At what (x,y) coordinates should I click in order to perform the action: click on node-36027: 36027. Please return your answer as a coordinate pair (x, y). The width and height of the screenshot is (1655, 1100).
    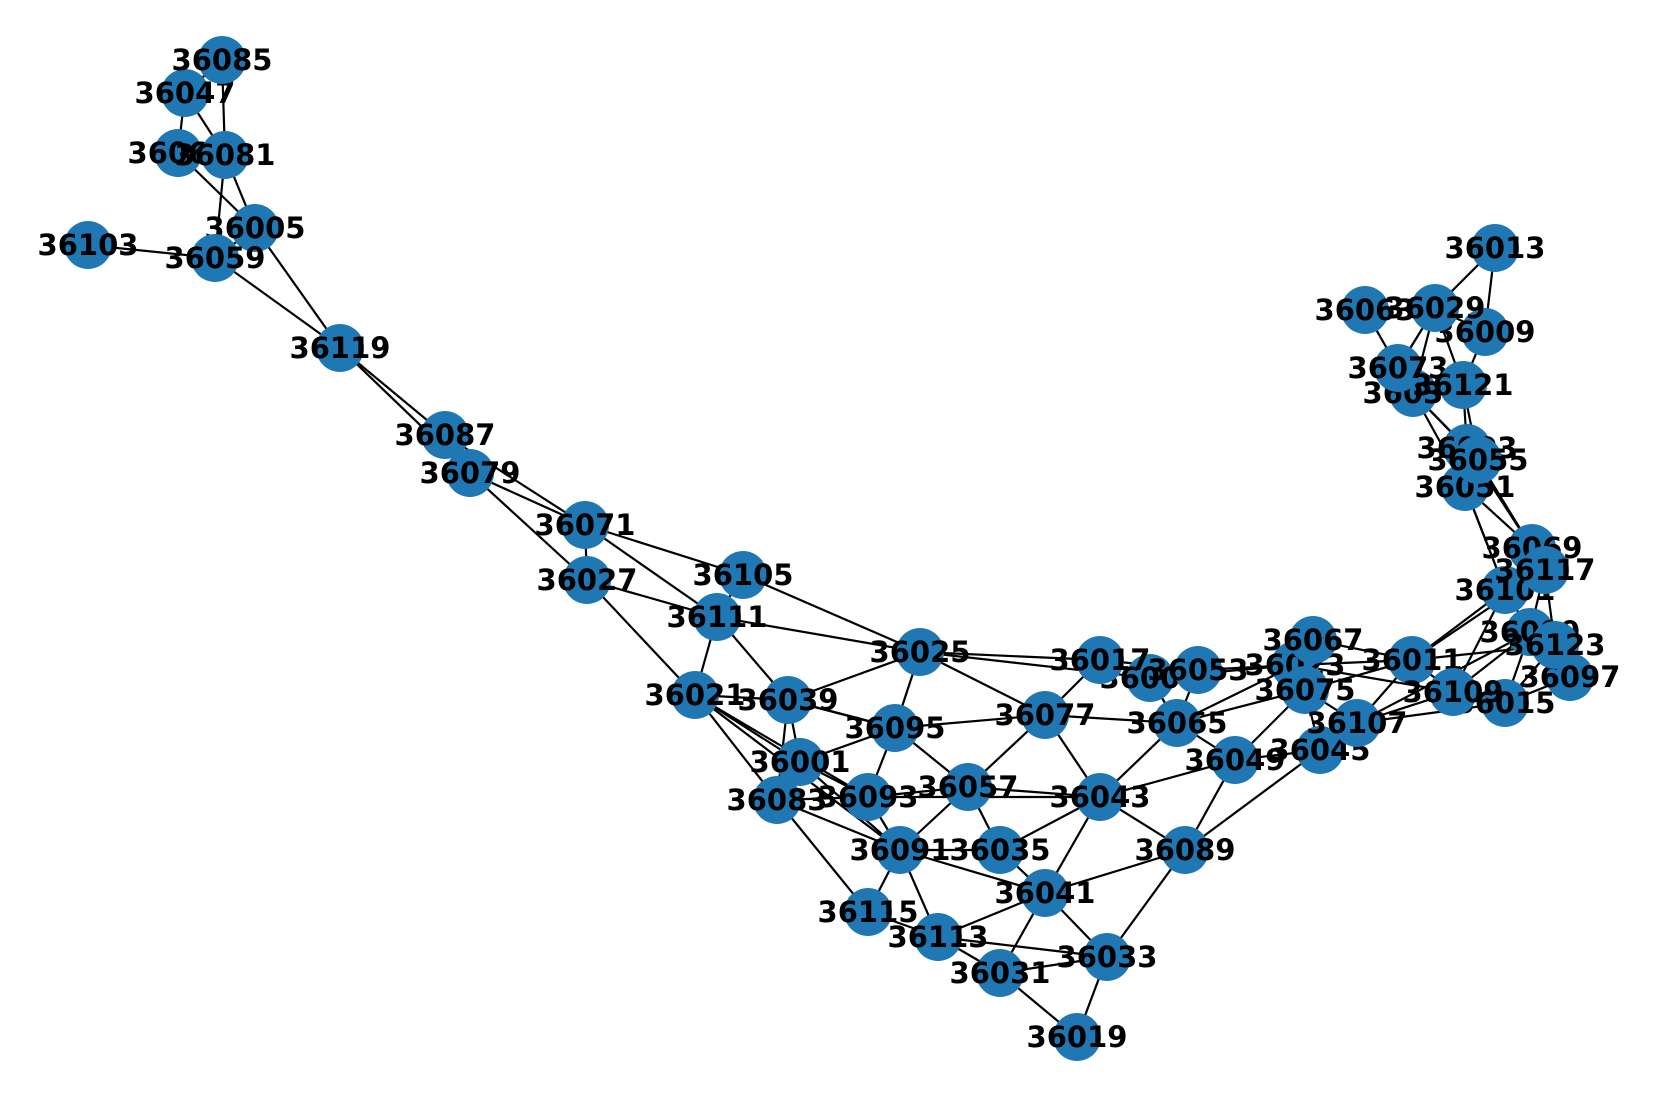
    Looking at the image, I should click on (587, 580).